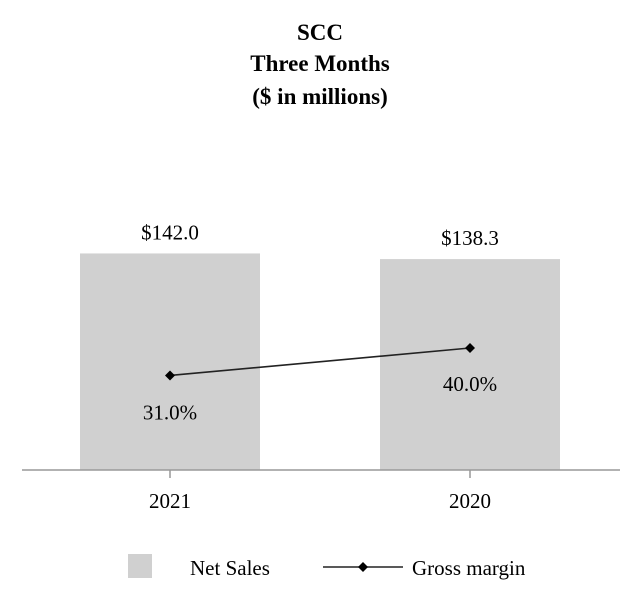 The width and height of the screenshot is (640, 612). I want to click on chart-title-line-3: ($ in millions), so click(320, 96).